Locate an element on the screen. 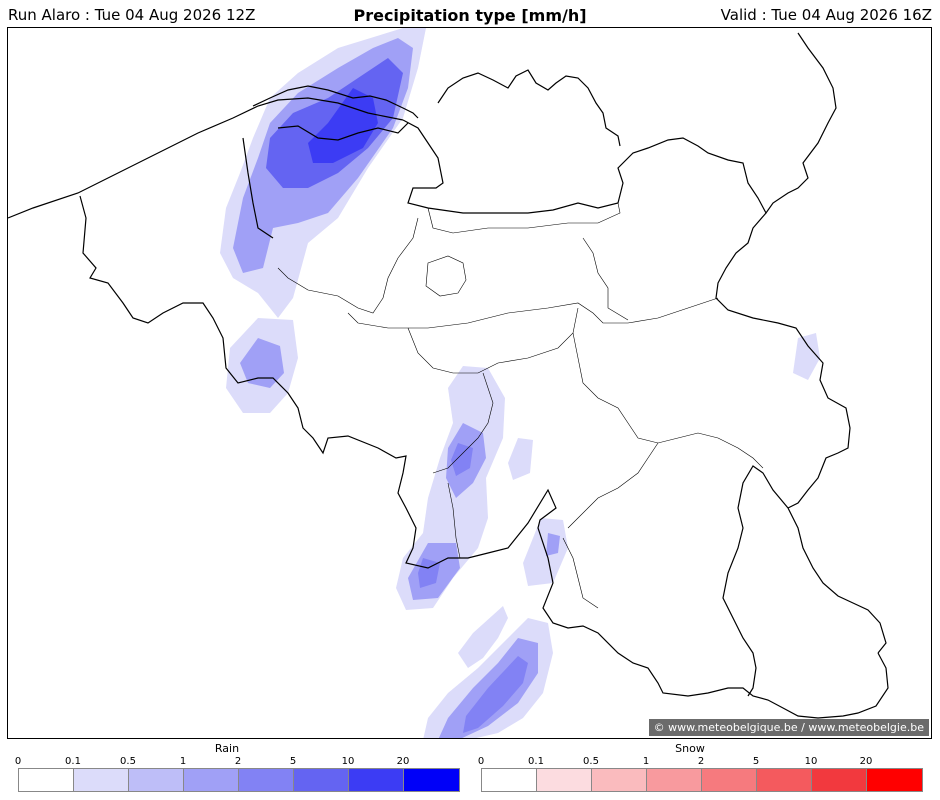  province-south-inner is located at coordinates (580, 573).